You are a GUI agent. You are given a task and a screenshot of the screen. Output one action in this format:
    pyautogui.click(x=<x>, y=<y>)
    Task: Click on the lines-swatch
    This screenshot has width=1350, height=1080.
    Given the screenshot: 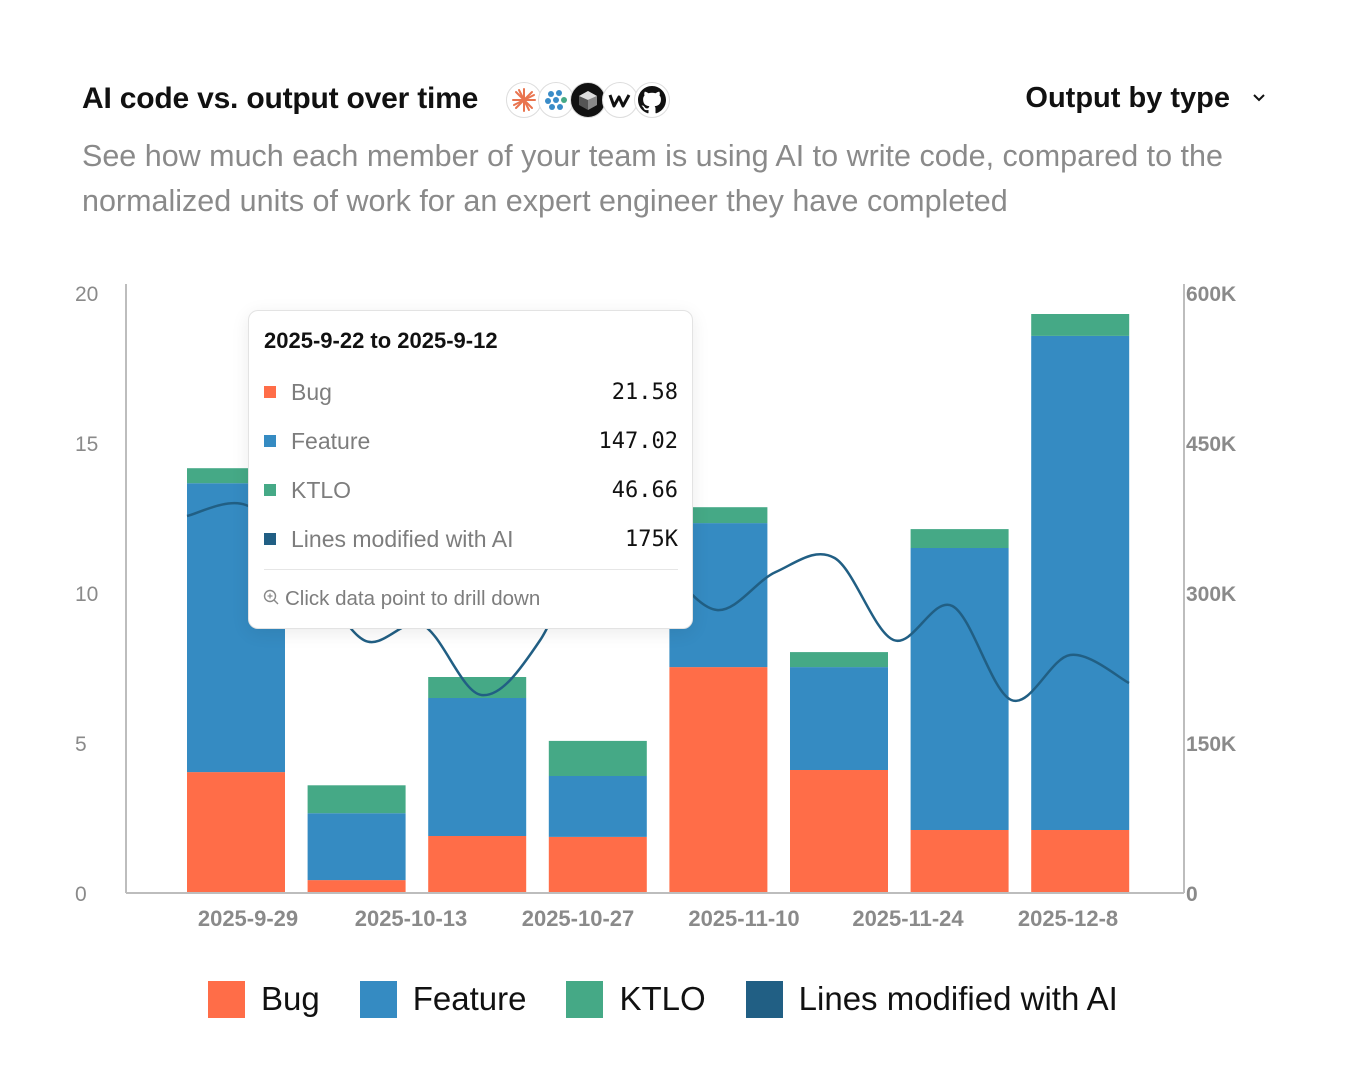 What is the action you would take?
    pyautogui.click(x=270, y=539)
    